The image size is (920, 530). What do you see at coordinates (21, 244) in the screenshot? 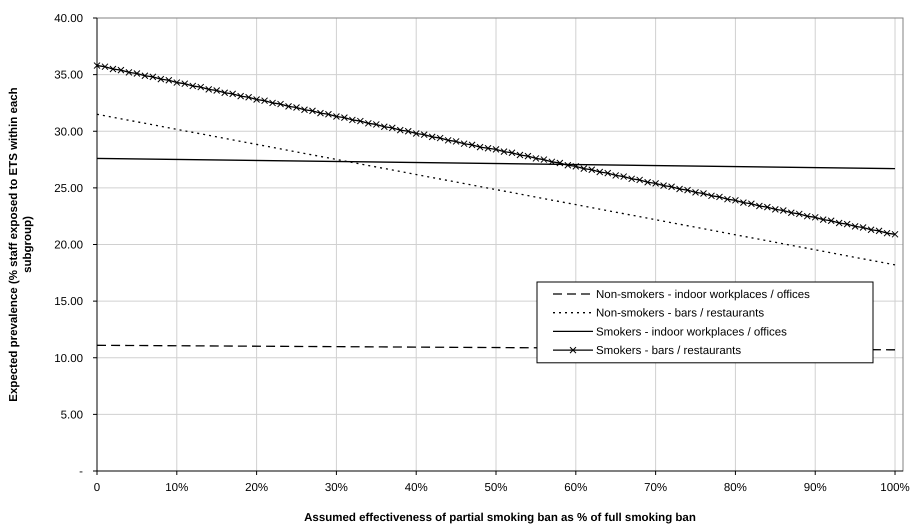
I see `y-axis-title: Expected prevalence (% staff exposed to ETS within each subgroup)` at bounding box center [21, 244].